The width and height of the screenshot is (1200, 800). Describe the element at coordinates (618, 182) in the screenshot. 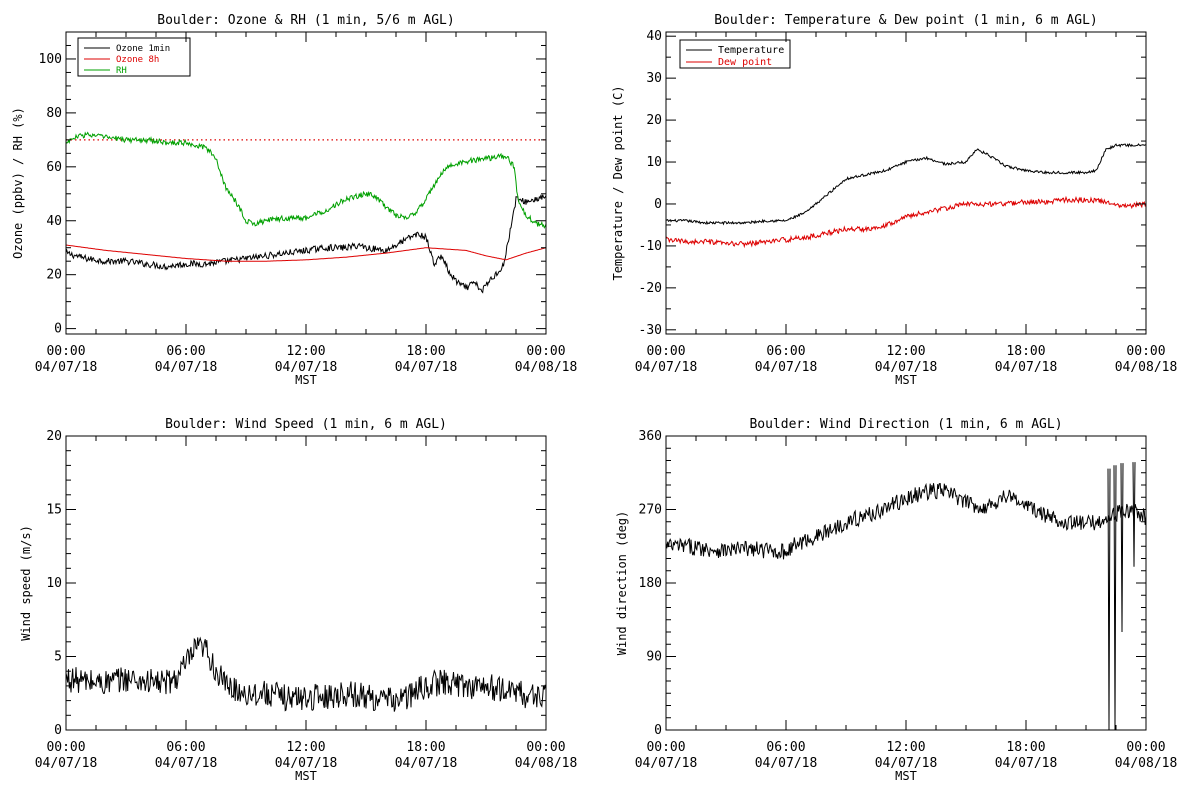

I see `y-axis-label: Temperature / Dew point (C)` at that location.